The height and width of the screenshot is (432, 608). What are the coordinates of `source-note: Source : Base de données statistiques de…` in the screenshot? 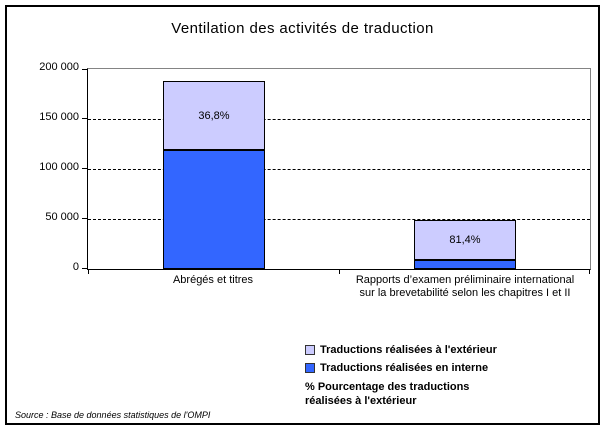 It's located at (113, 415).